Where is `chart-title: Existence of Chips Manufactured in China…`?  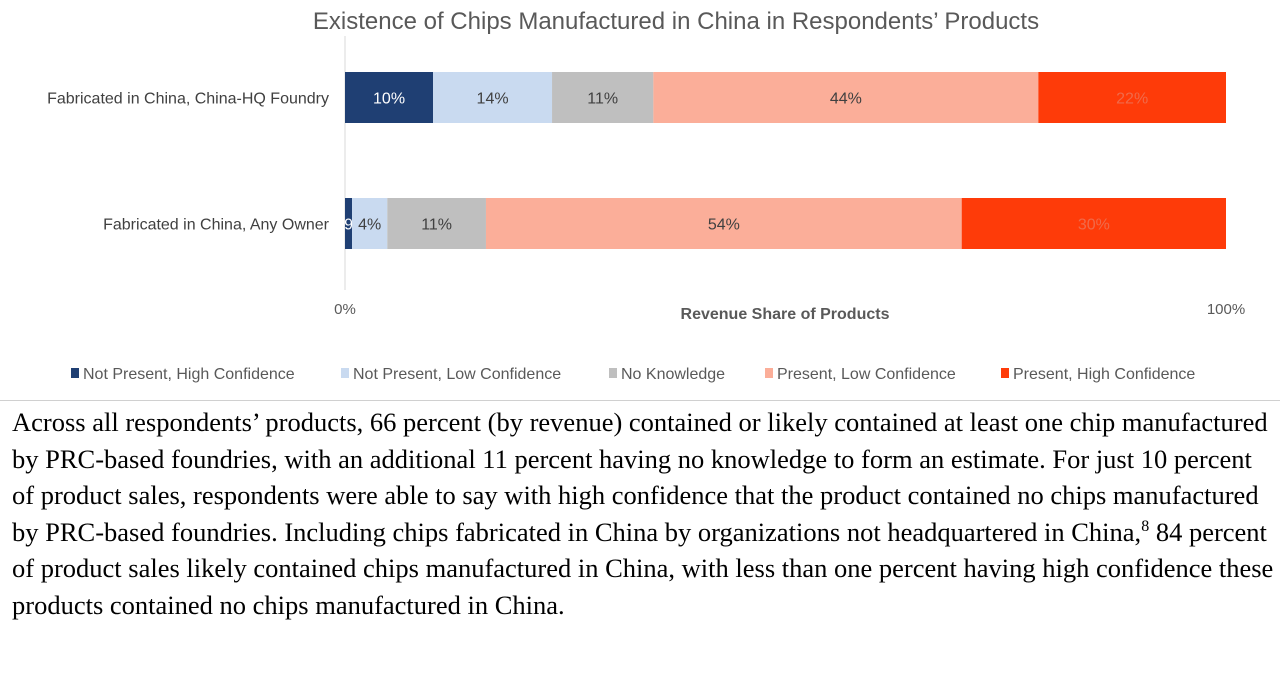
chart-title: Existence of Chips Manufactured in China… is located at coordinates (676, 21).